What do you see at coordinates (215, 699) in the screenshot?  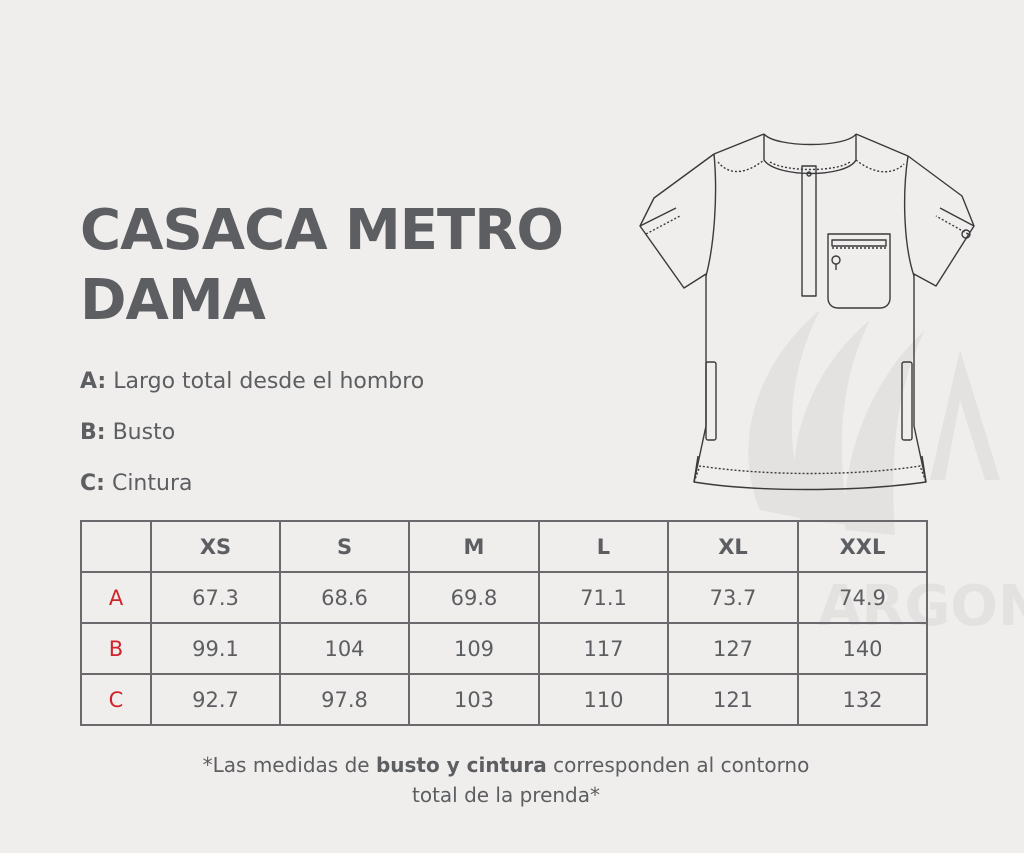 I see `table-cell: 92.7` at bounding box center [215, 699].